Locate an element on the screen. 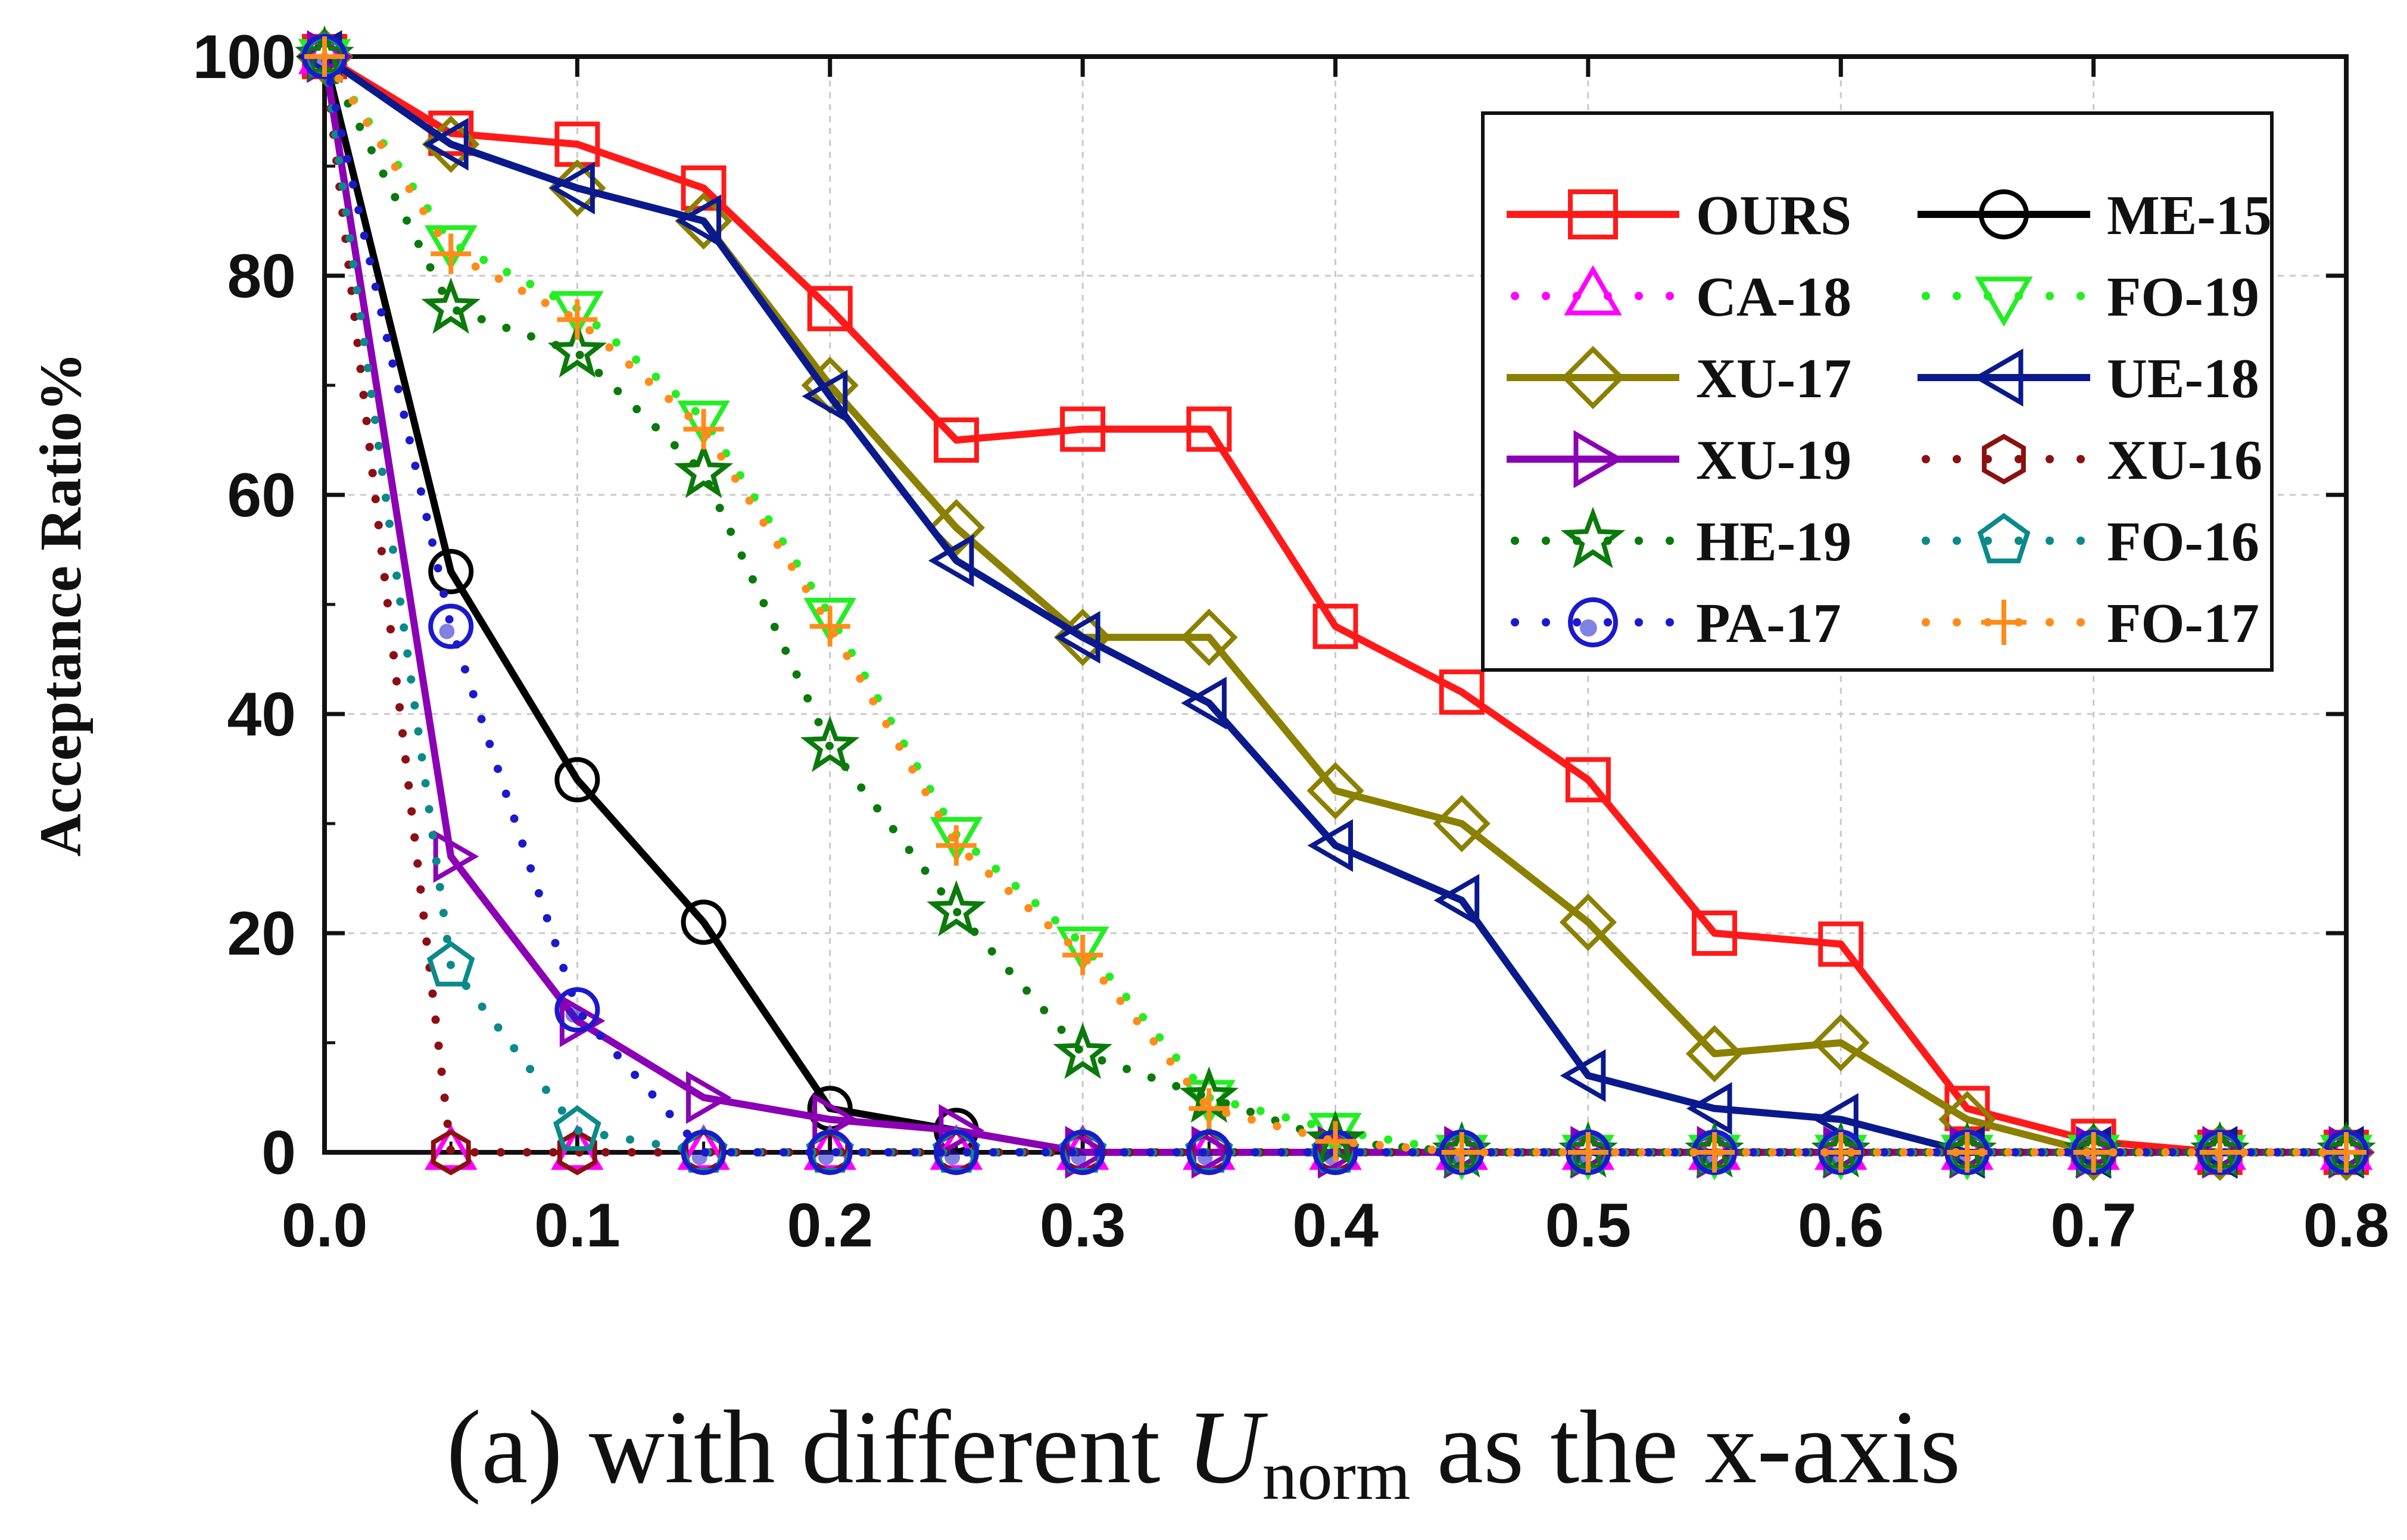 The width and height of the screenshot is (2407, 1540). legend-item-fo-19: FO-19 is located at coordinates (2091, 297).